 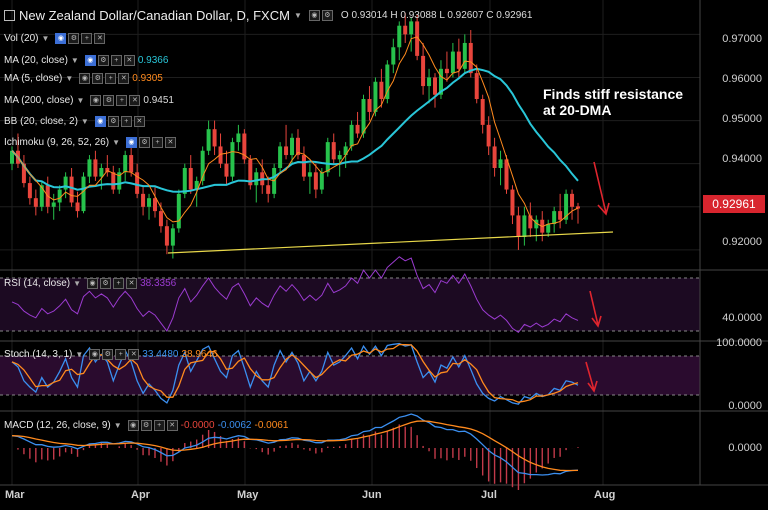 What do you see at coordinates (742, 39) in the screenshot?
I see `y-tick-label: 0.97000` at bounding box center [742, 39].